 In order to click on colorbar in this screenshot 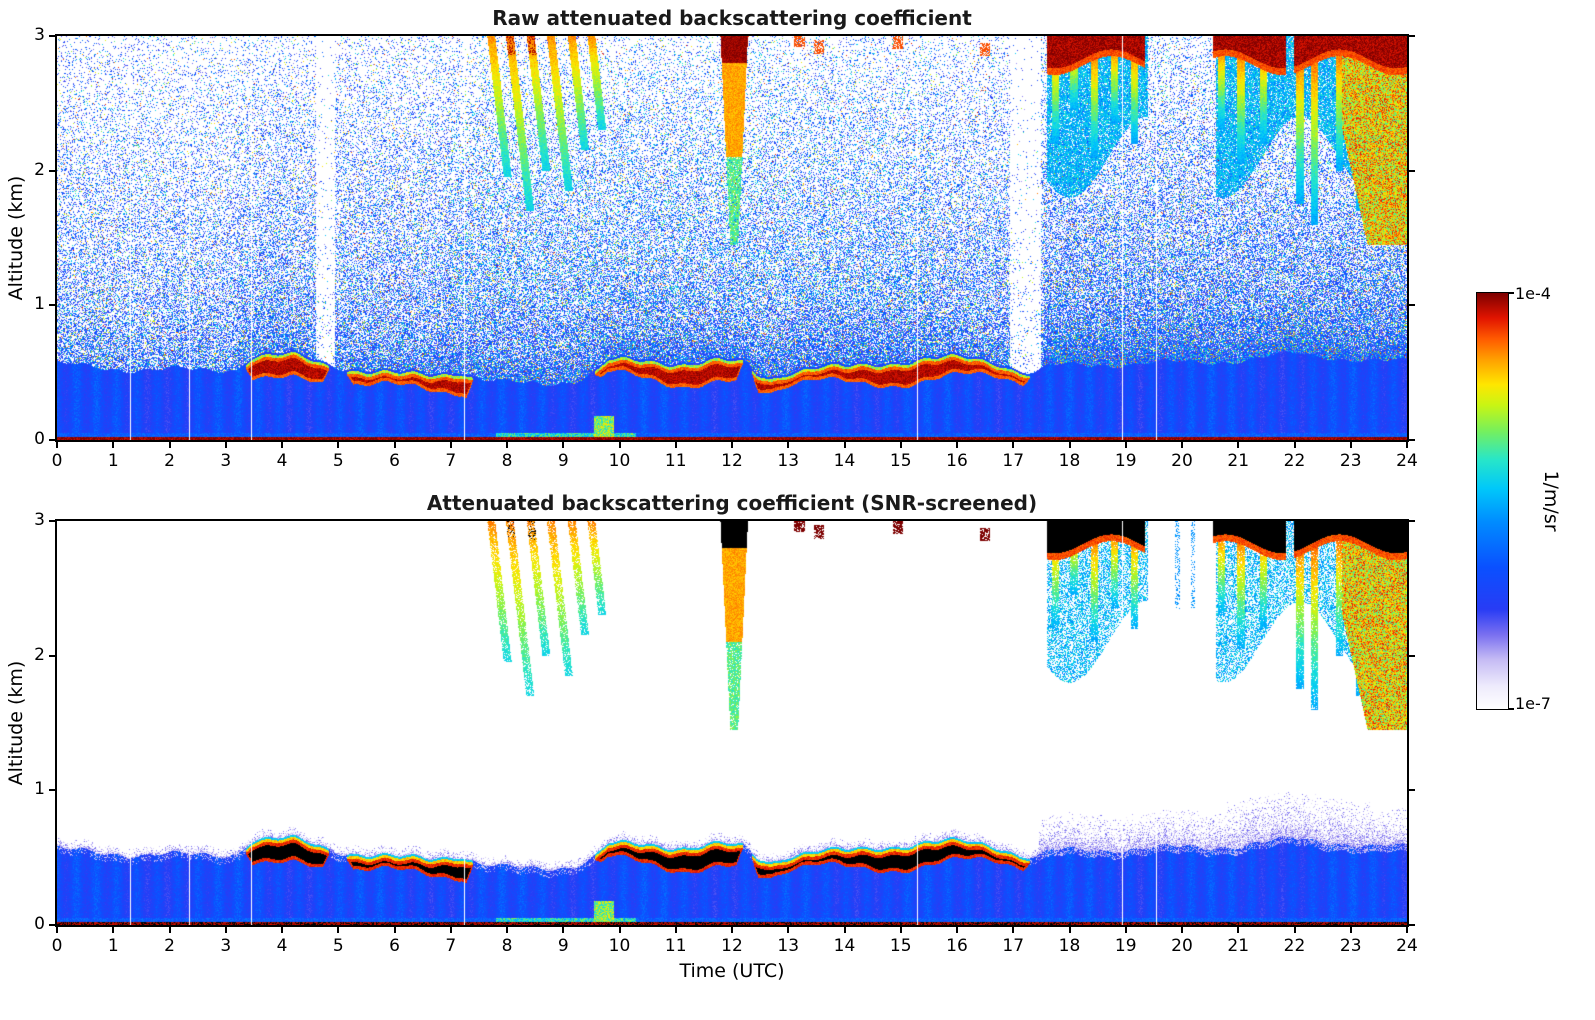, I will do `click(1492, 501)`.